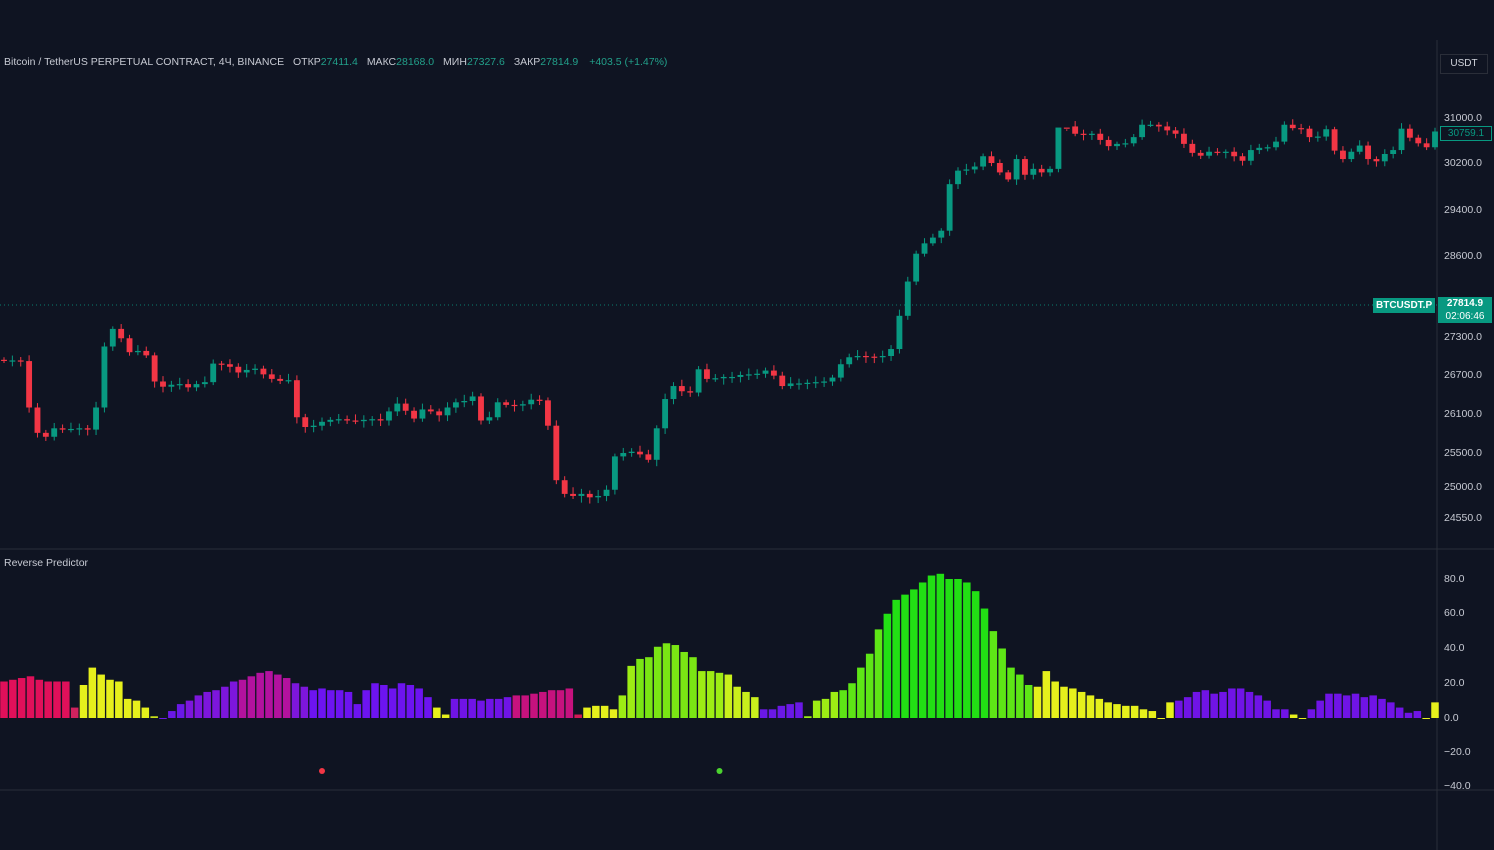  Describe the element at coordinates (1463, 375) in the screenshot. I see `price-tick: 26700.0` at that location.